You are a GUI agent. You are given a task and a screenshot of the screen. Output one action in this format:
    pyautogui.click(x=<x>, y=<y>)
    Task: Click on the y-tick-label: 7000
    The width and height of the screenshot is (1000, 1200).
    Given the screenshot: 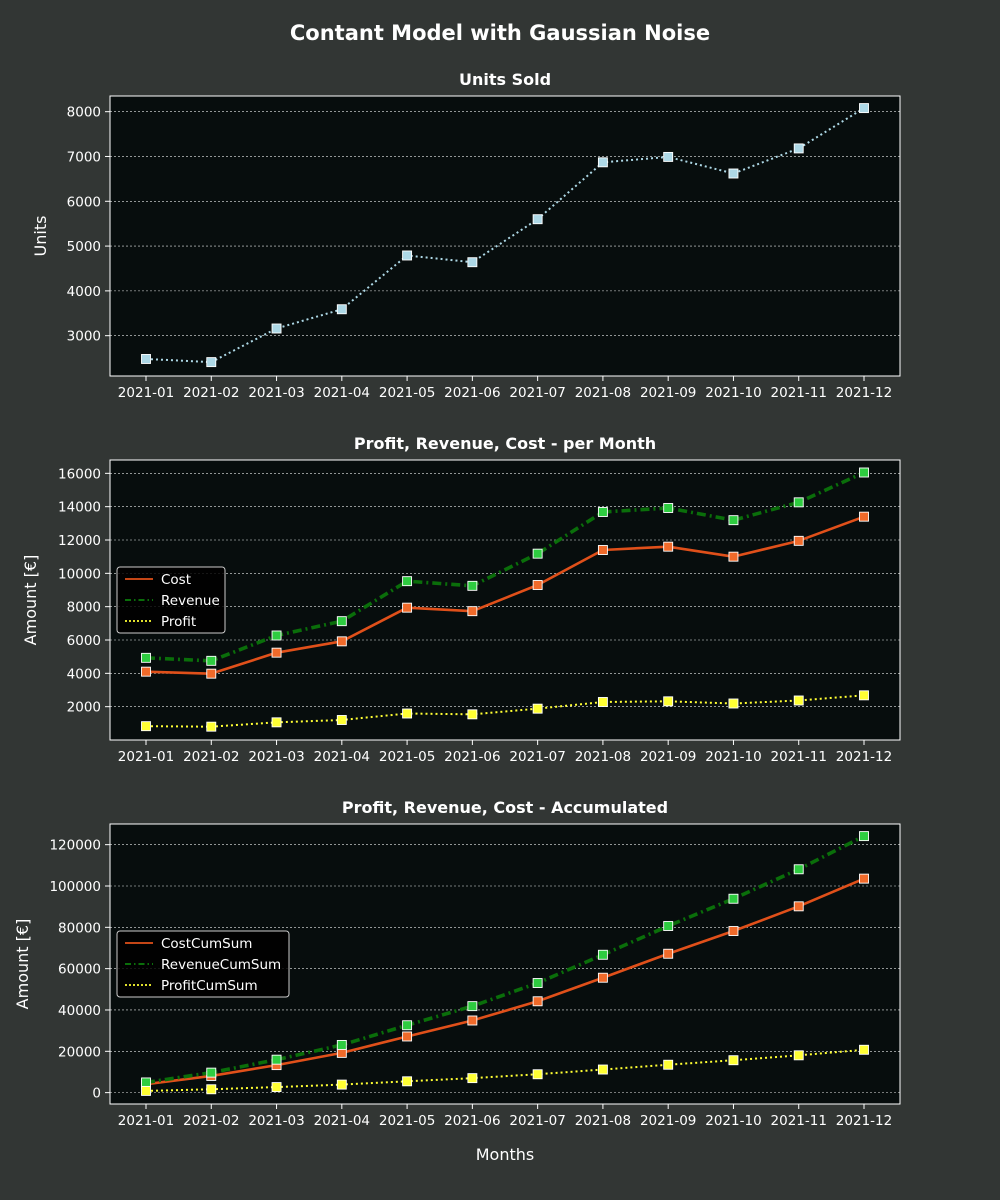 What is the action you would take?
    pyautogui.click(x=84, y=157)
    